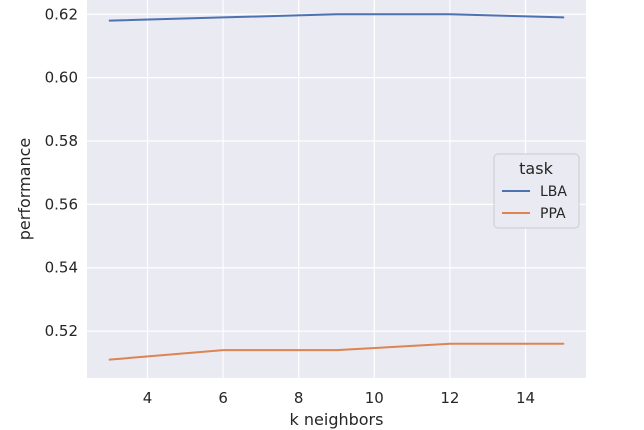  What do you see at coordinates (61, 141) in the screenshot?
I see `y-tick-label: 0.58` at bounding box center [61, 141].